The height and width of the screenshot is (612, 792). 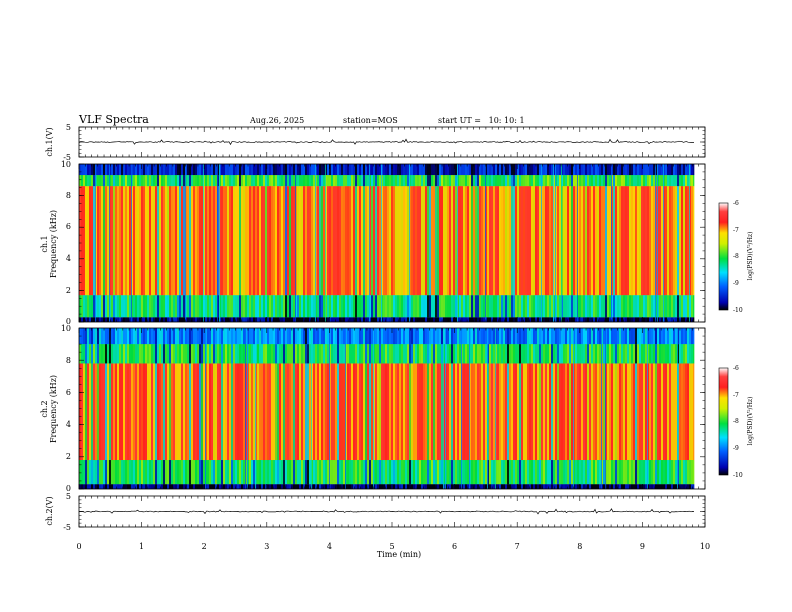 I want to click on time-tick-label-4: 4, so click(x=329, y=546).